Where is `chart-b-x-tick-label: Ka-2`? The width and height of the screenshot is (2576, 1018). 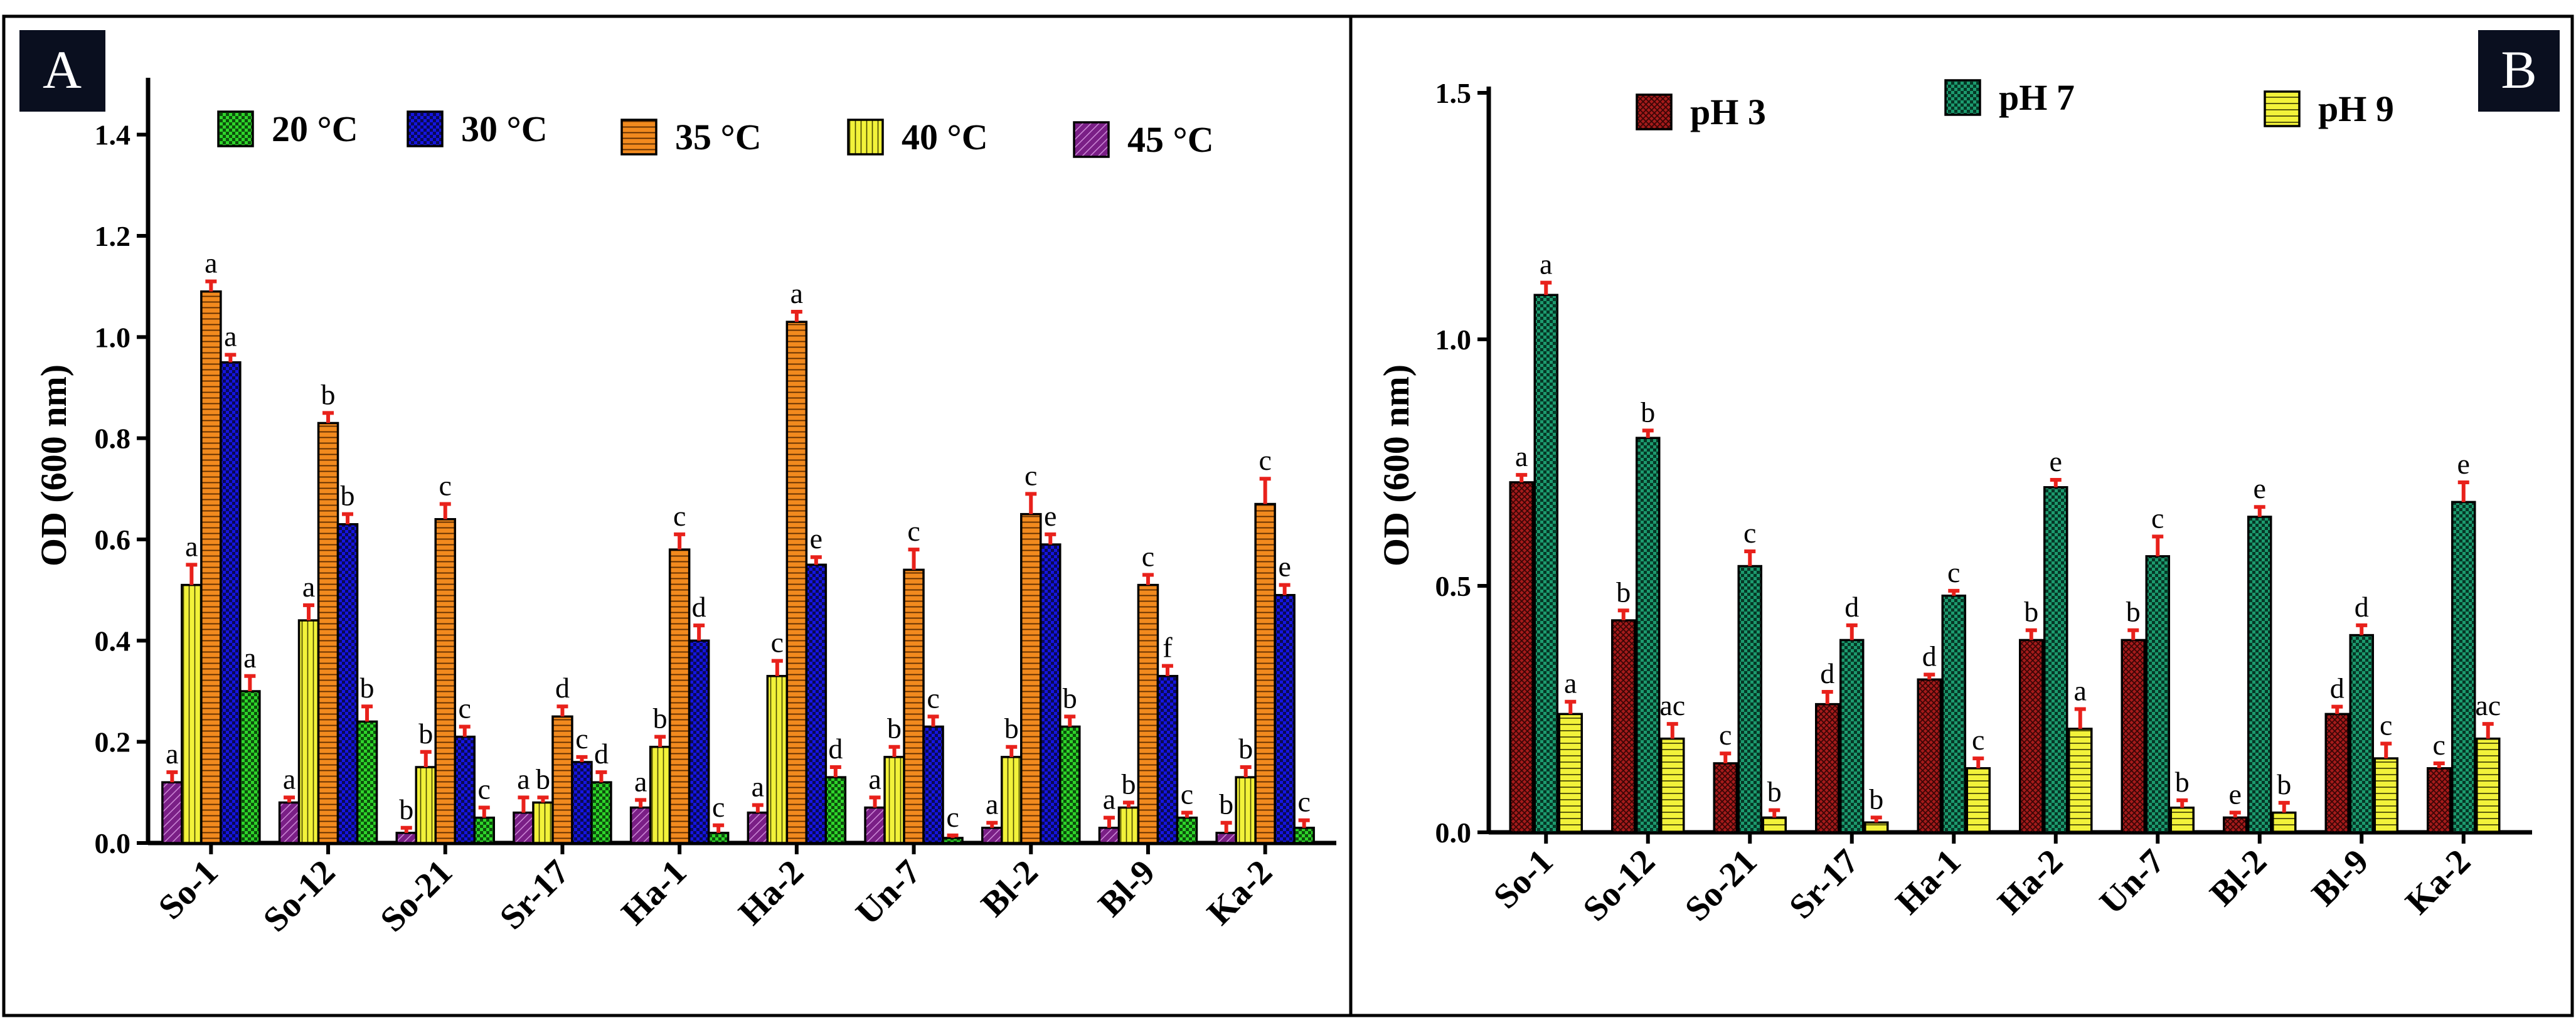 chart-b-x-tick-label: Ka-2 is located at coordinates (2438, 881).